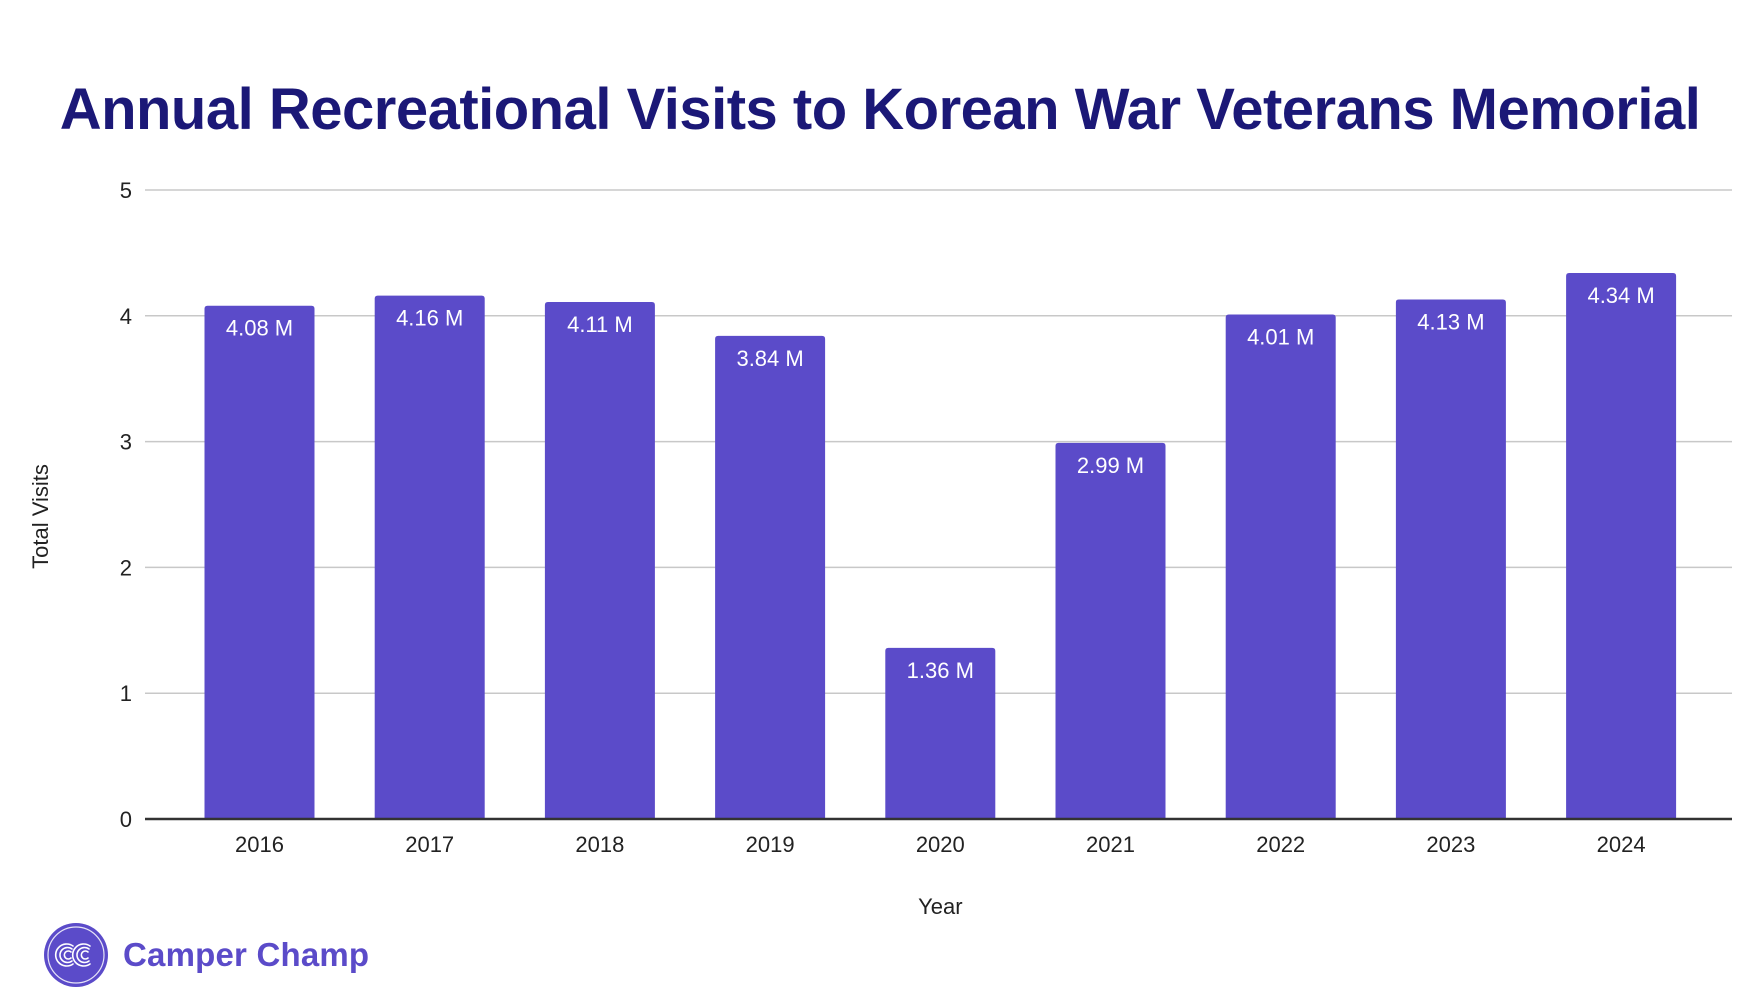 The width and height of the screenshot is (1760, 1000). I want to click on bar-2022, so click(1280, 566).